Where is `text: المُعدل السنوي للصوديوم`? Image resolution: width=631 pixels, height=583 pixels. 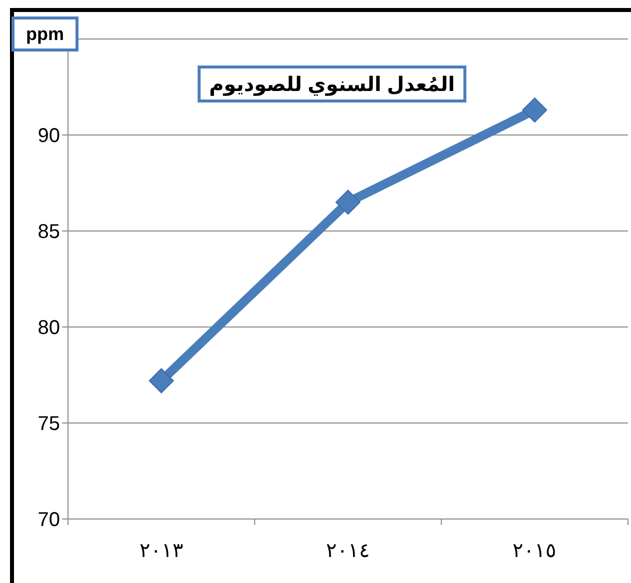
text: المُعدل السنوي للصوديوم is located at coordinates (332, 85).